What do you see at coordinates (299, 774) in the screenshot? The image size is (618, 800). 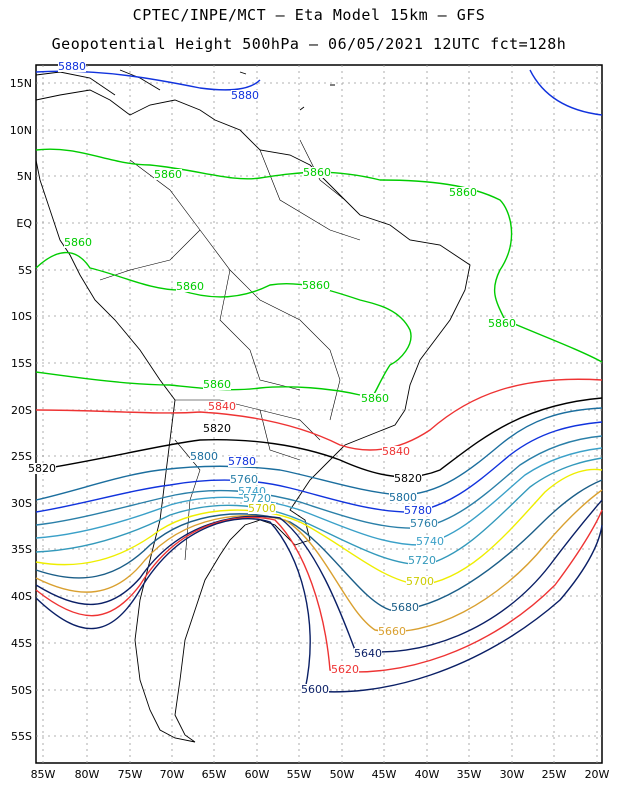 I see `lon-tick-label: 55W` at bounding box center [299, 774].